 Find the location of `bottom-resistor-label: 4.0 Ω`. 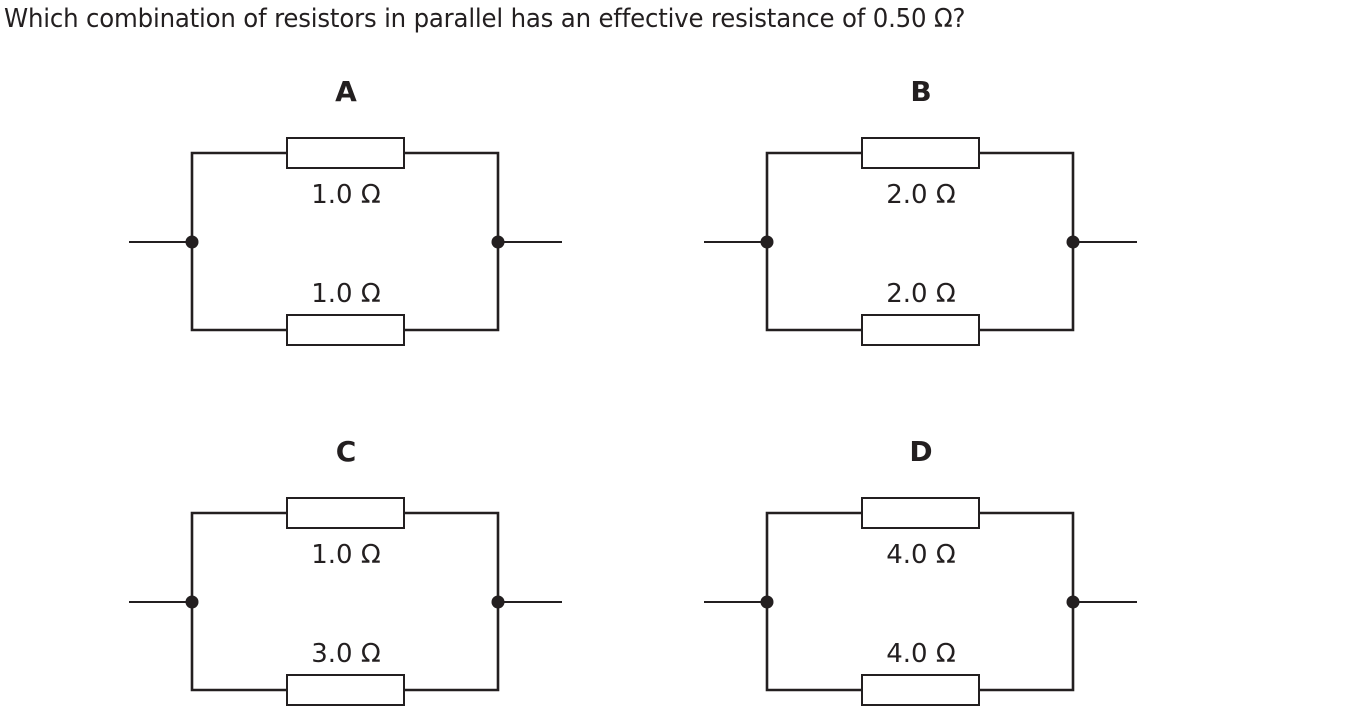

bottom-resistor-label: 4.0 Ω is located at coordinates (920, 654).